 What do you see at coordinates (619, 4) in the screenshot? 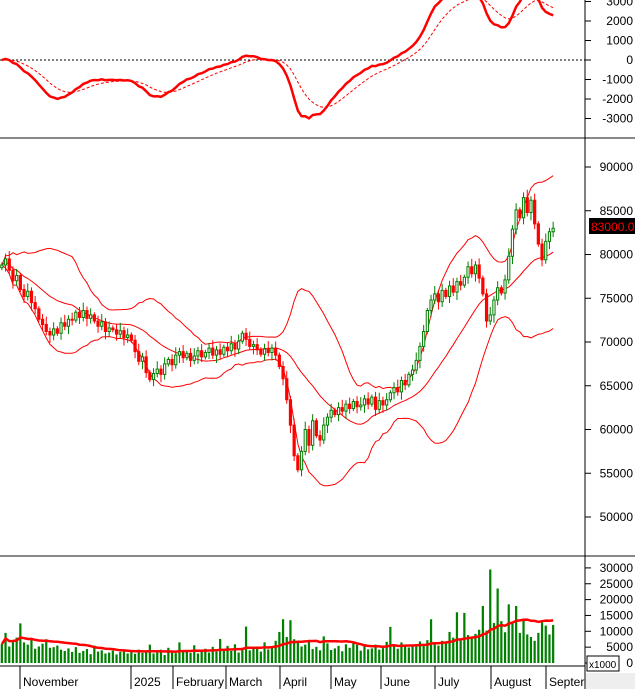
I see `y-tick-label: 3000` at bounding box center [619, 4].